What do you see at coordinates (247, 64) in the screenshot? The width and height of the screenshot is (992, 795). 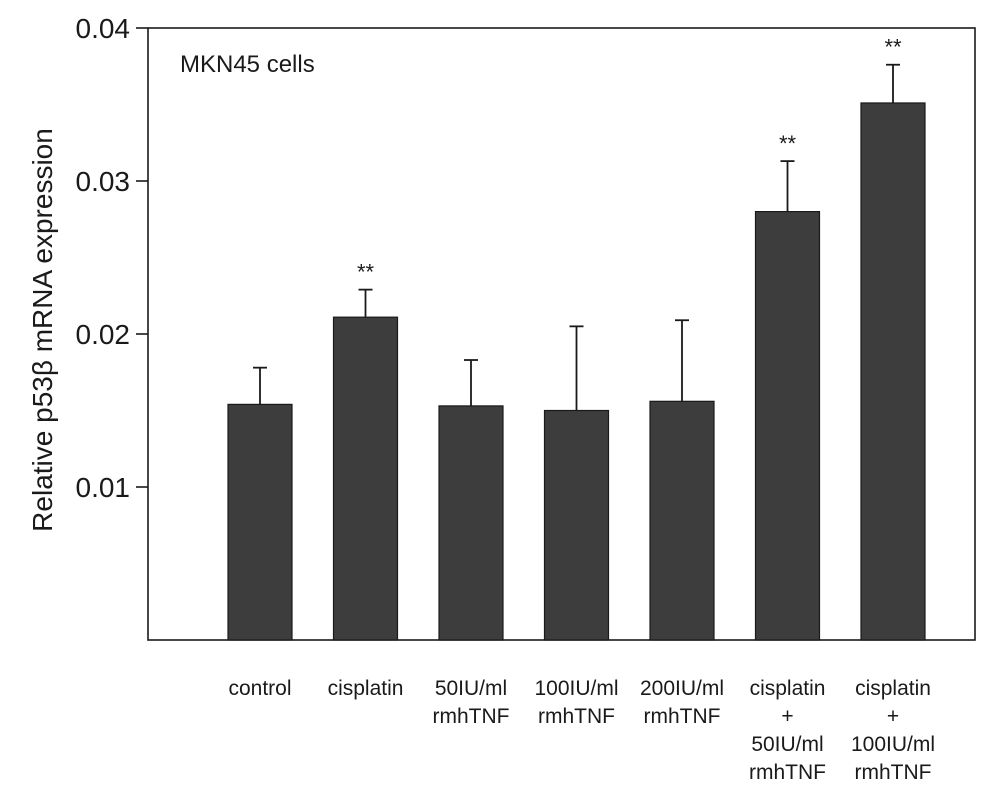 I see `panel-title: MKN45 cells` at bounding box center [247, 64].